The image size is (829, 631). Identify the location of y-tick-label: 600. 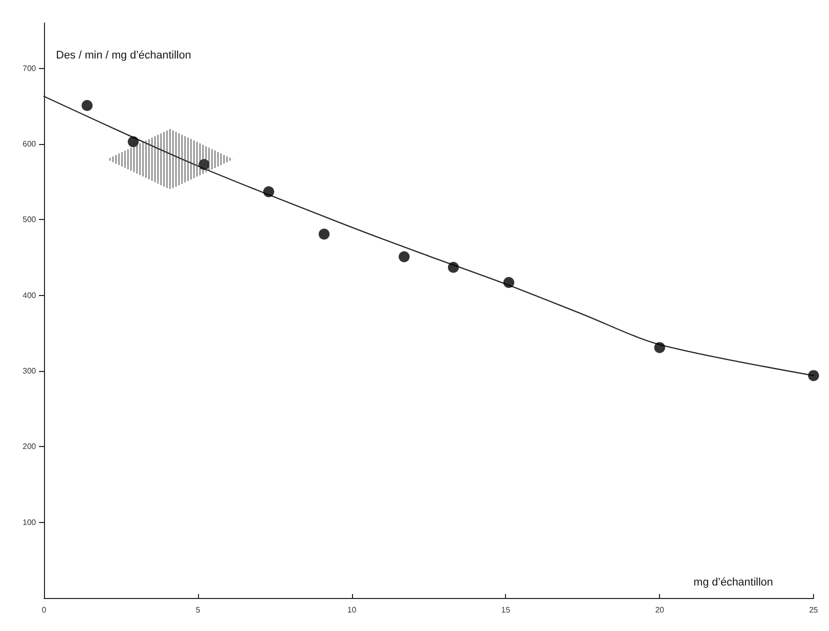
(29, 144).